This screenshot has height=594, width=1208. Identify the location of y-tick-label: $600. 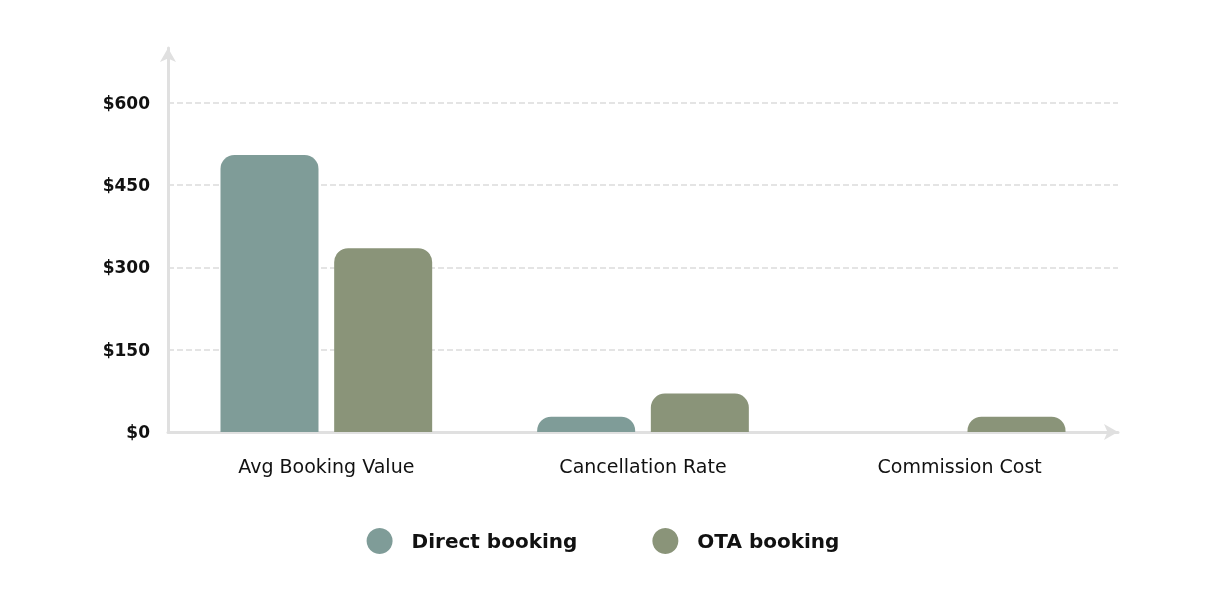
(126, 102).